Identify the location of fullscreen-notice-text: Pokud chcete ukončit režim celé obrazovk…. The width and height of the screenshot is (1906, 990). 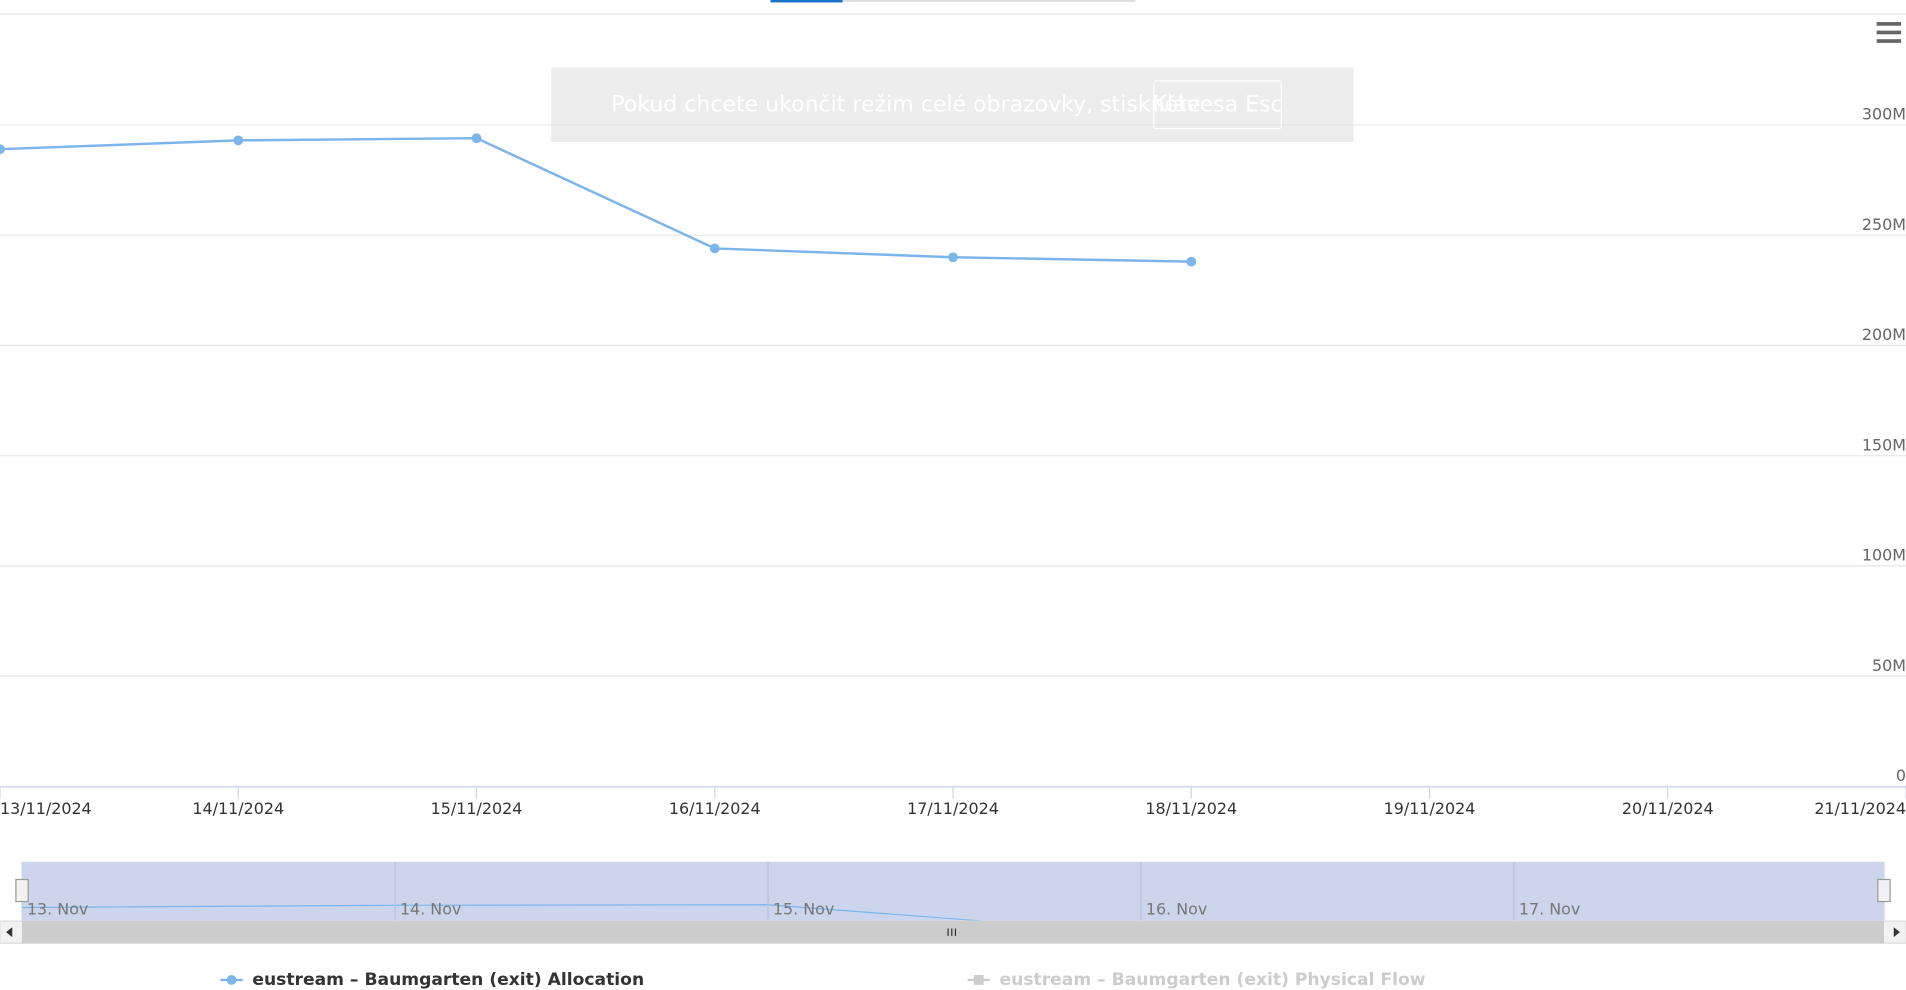
(905, 104).